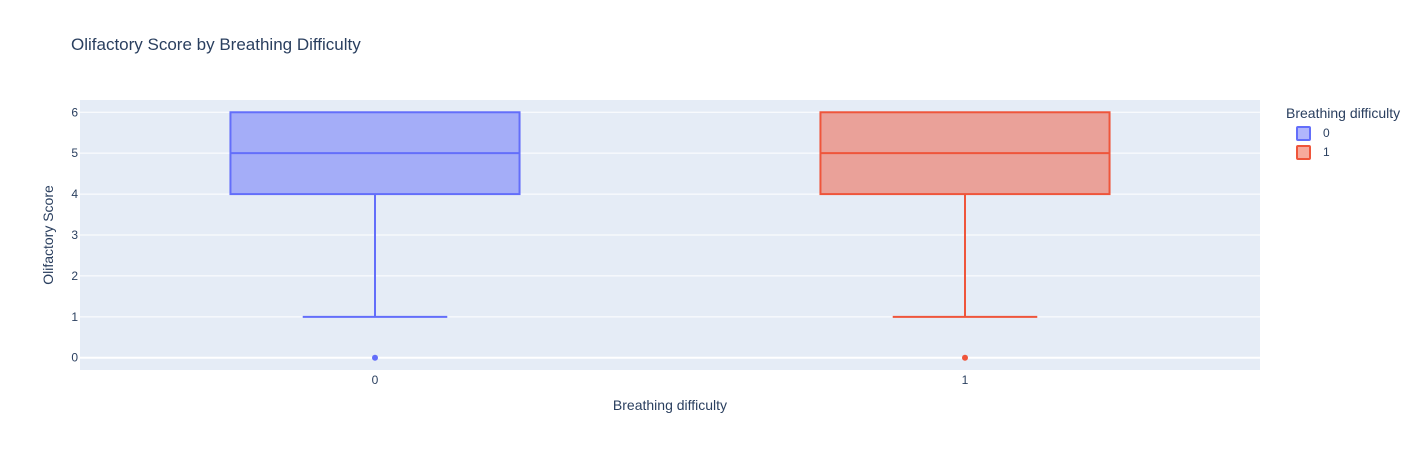 The height and width of the screenshot is (450, 1415). I want to click on y-tick-label: 3, so click(74, 235).